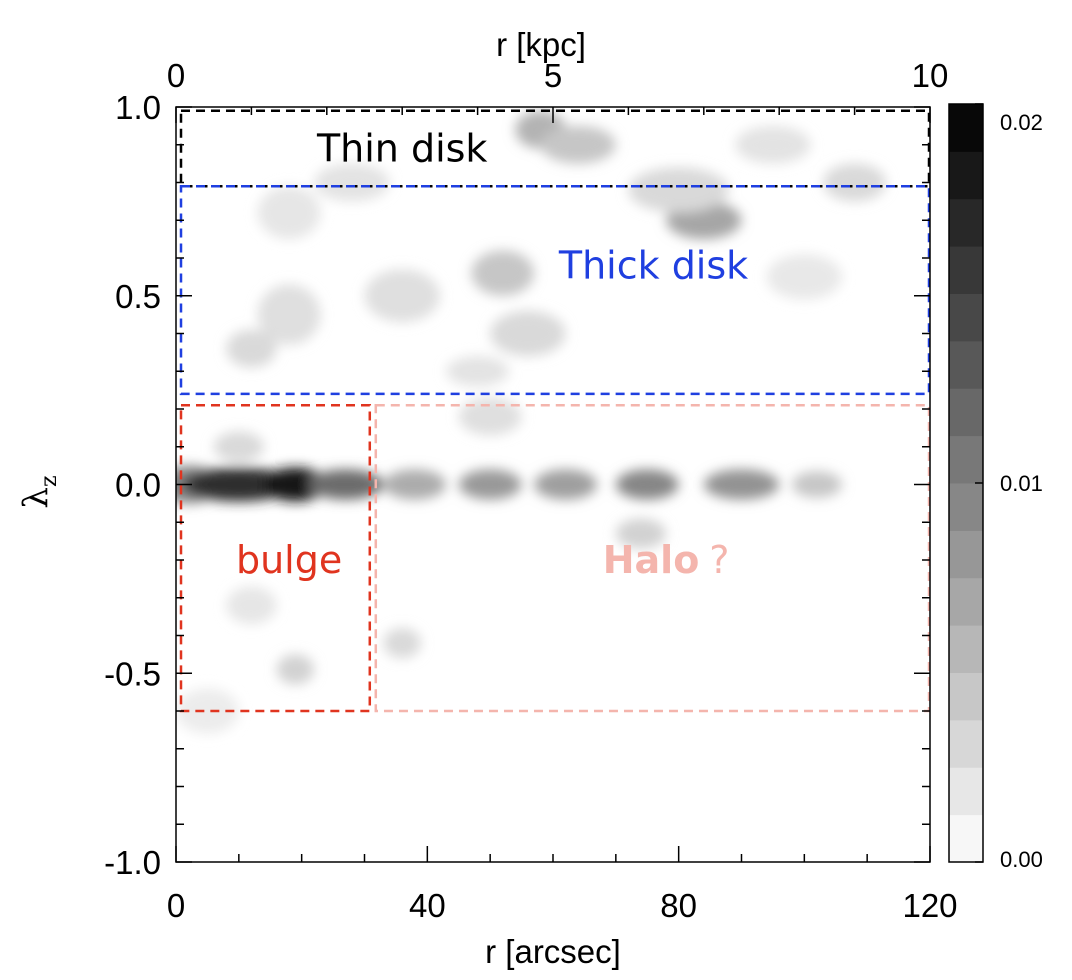 The image size is (1072, 980). I want to click on y-axis-label: λz, so click(39, 491).